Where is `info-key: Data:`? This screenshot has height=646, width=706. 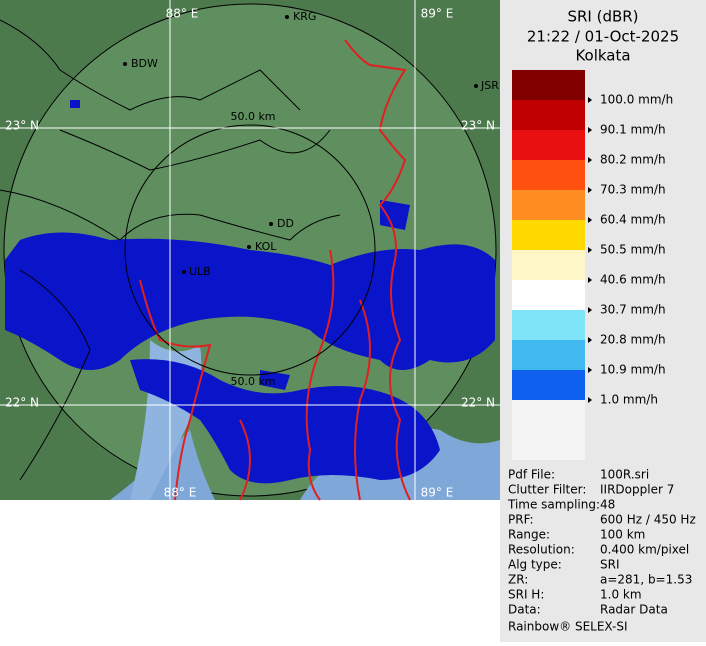 info-key: Data: is located at coordinates (524, 610).